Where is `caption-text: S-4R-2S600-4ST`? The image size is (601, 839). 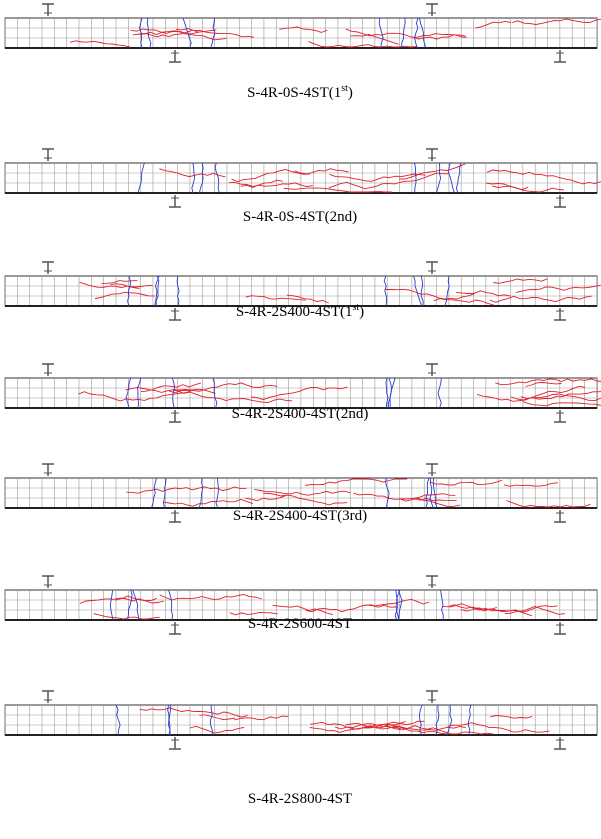
caption-text: S-4R-2S600-4ST is located at coordinates (300, 624).